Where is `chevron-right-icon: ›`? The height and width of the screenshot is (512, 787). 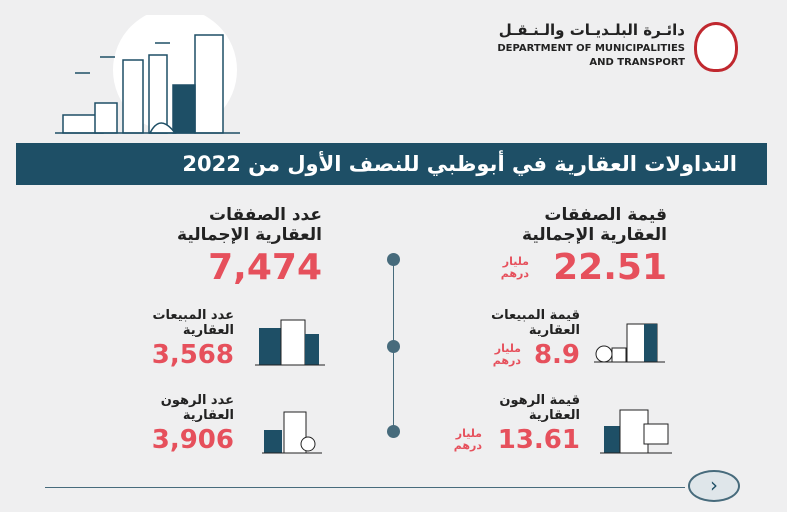
chevron-right-icon: › is located at coordinates (714, 485).